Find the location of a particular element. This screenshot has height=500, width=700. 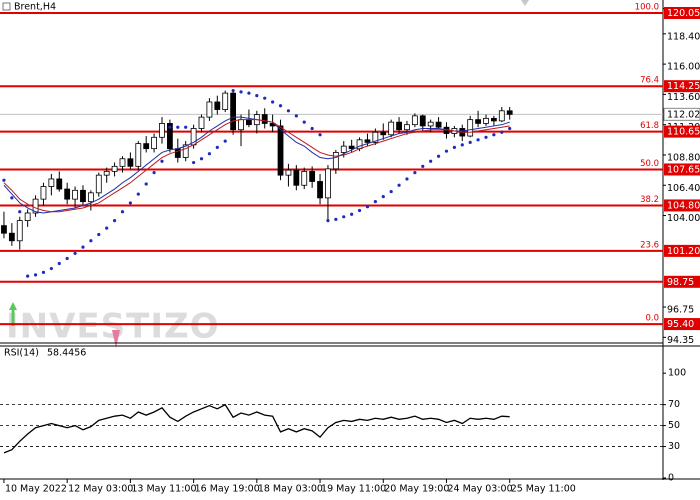

fib-price-label: 101.20 is located at coordinates (683, 251).